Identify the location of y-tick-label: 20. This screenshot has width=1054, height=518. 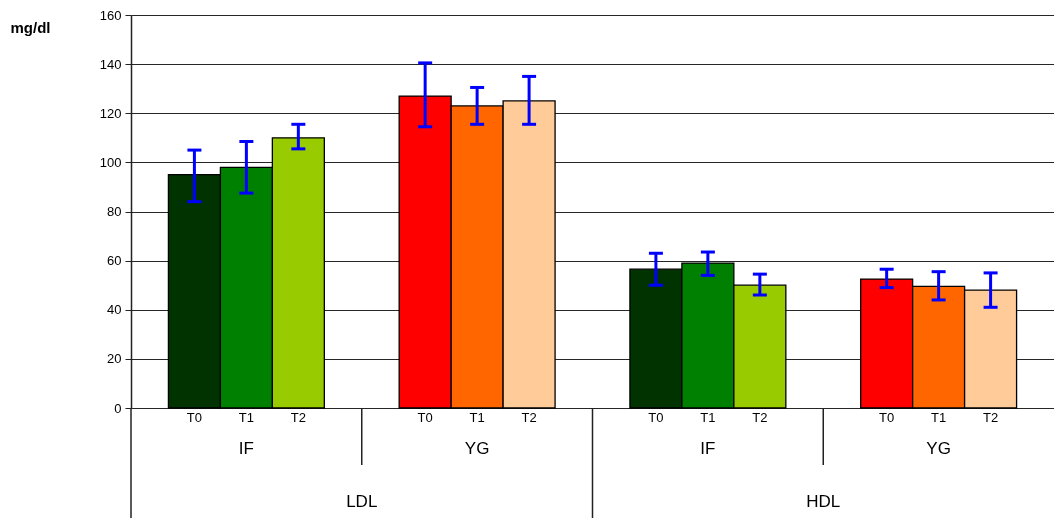
(114, 359).